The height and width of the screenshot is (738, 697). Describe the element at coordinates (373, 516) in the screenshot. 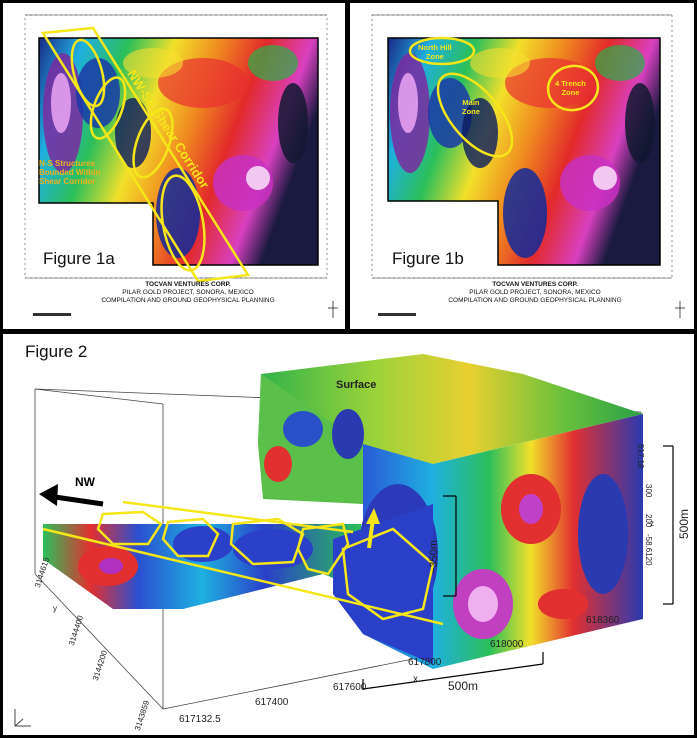

I see `up-arrow-icon` at that location.